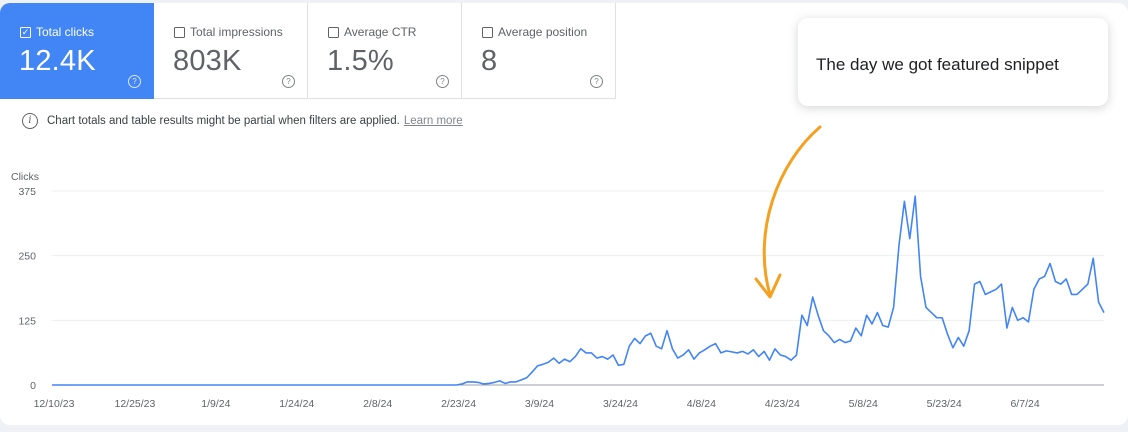 The height and width of the screenshot is (432, 1128). I want to click on x-tick-label: 2/8/24, so click(377, 404).